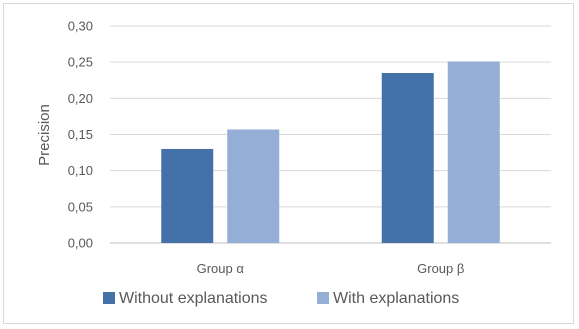  I want to click on y-tick-label: 0,25, so click(80, 62).